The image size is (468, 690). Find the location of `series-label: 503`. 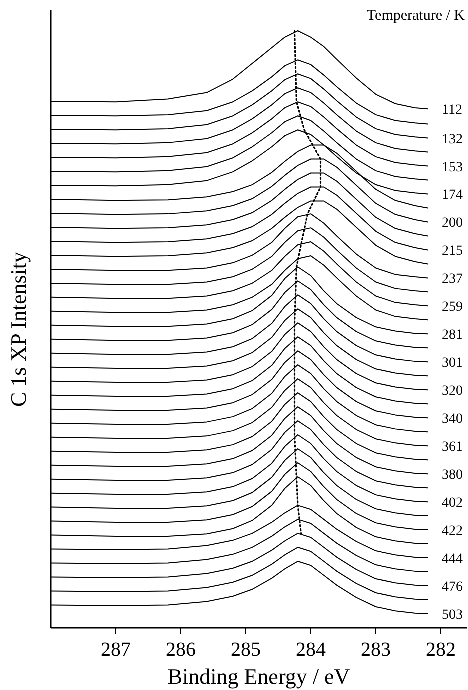

series-label: 503 is located at coordinates (452, 615).